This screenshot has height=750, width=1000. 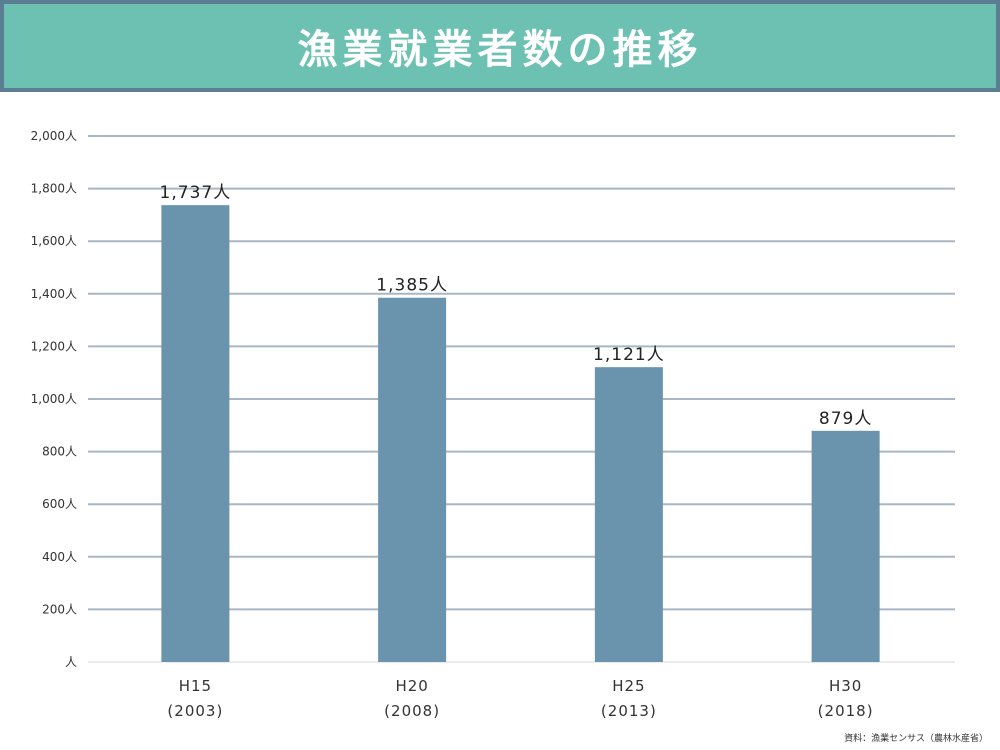 What do you see at coordinates (59, 504) in the screenshot?
I see `y-tick-label: 600人` at bounding box center [59, 504].